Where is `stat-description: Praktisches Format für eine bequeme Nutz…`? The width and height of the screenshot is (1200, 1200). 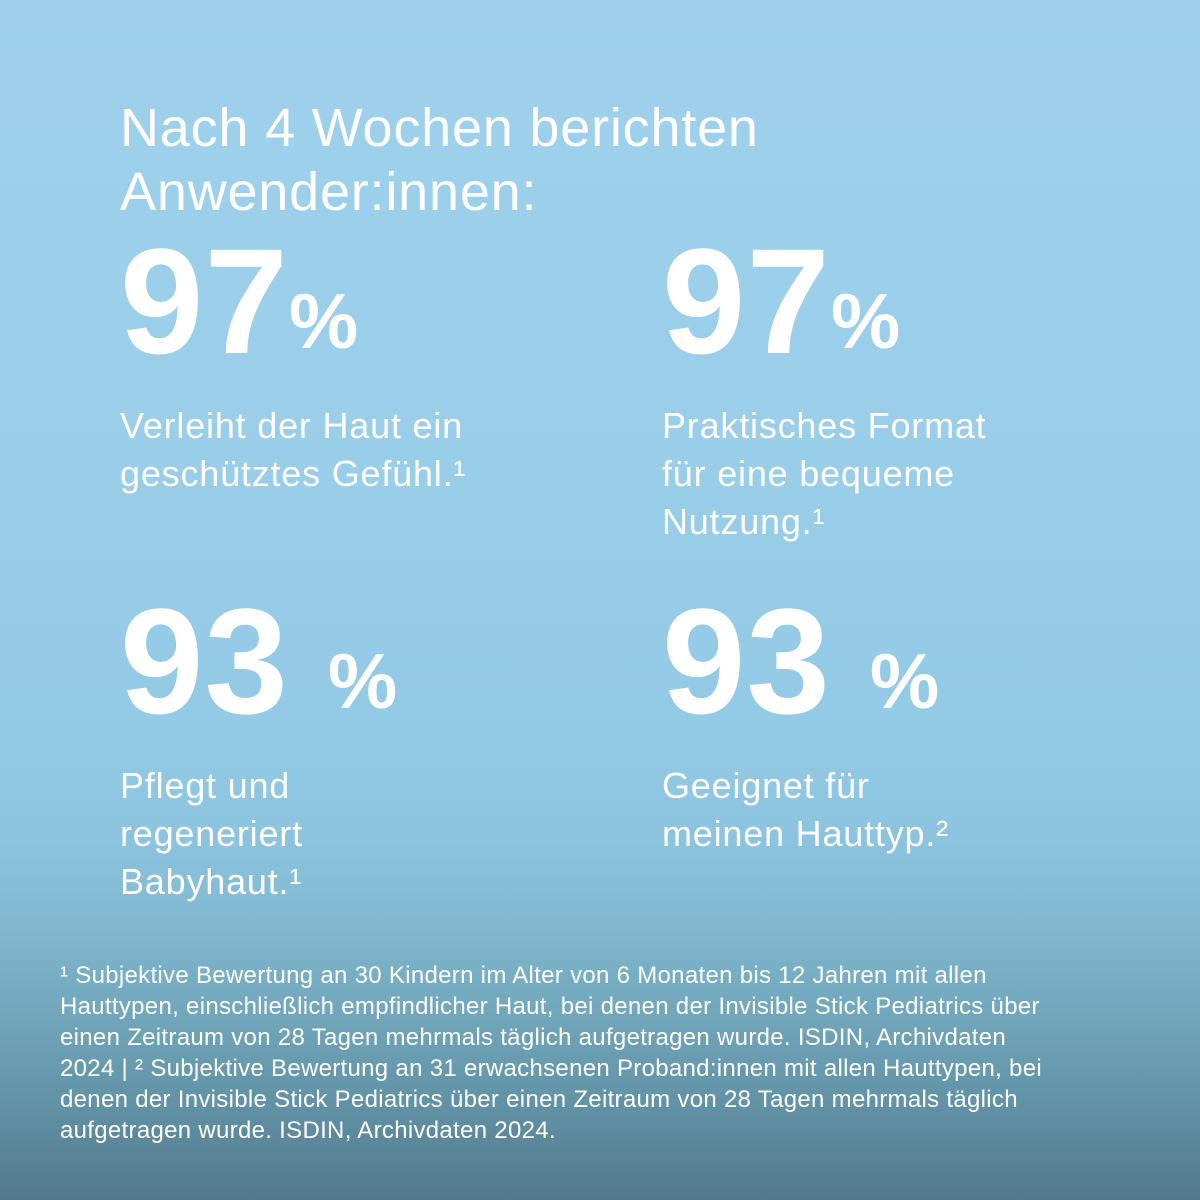 stat-description: Praktisches Format für eine bequeme Nutz… is located at coordinates (824, 473).